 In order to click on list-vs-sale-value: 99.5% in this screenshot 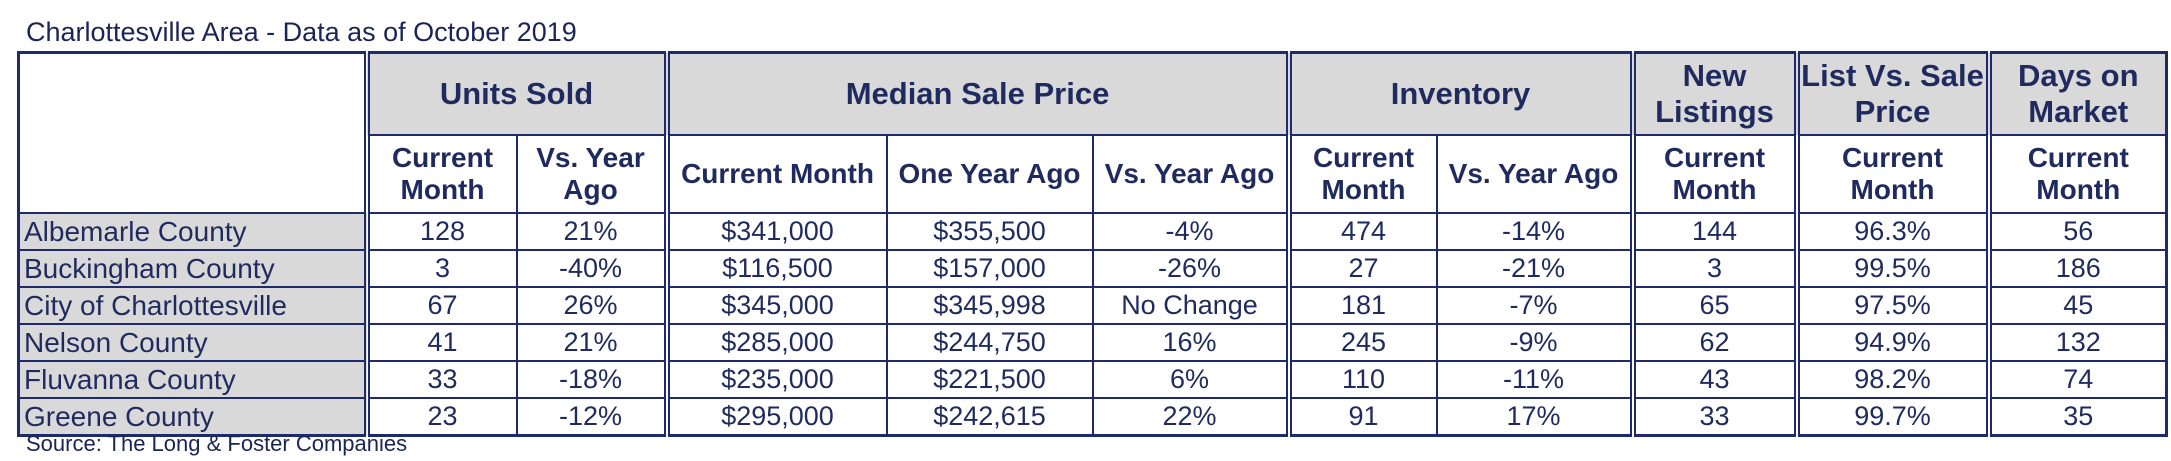, I will do `click(1891, 268)`.